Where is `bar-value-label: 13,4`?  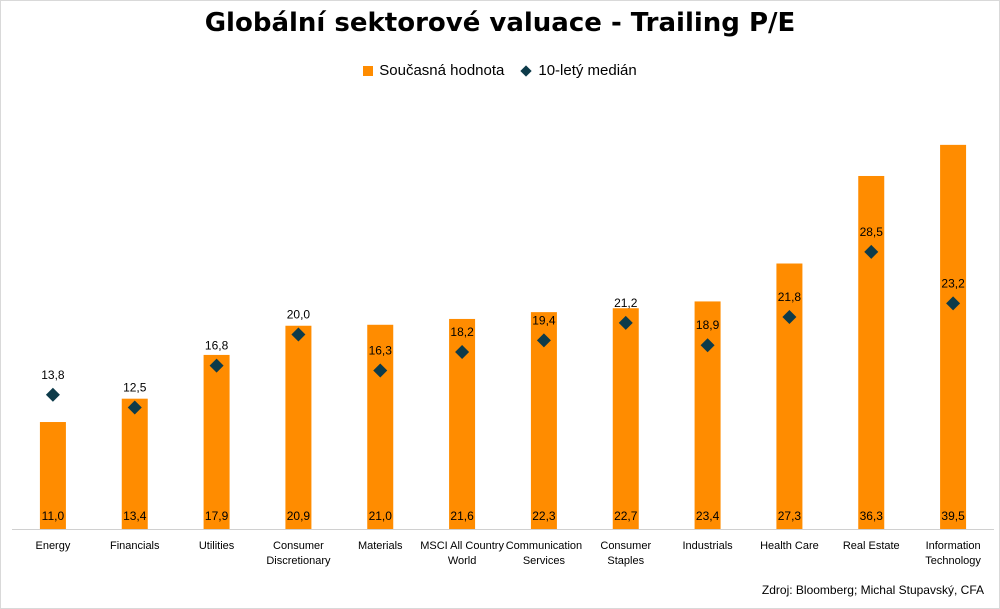 bar-value-label: 13,4 is located at coordinates (135, 516).